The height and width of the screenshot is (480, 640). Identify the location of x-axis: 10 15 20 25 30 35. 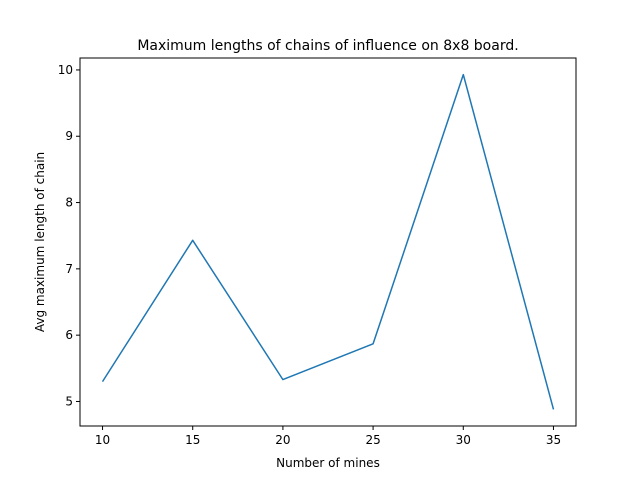
(328, 436).